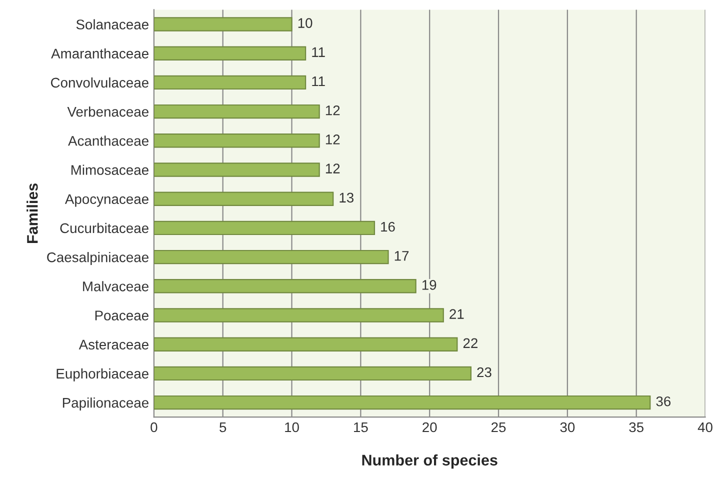  I want to click on x-tick-label: 5, so click(223, 427).